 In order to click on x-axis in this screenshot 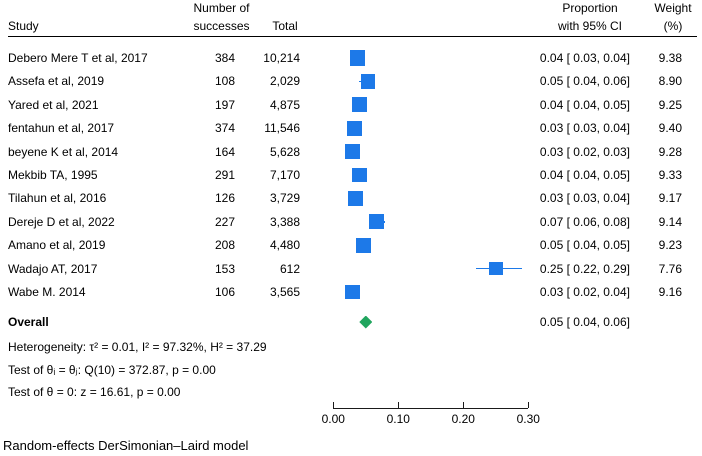, I will do `click(431, 409)`.